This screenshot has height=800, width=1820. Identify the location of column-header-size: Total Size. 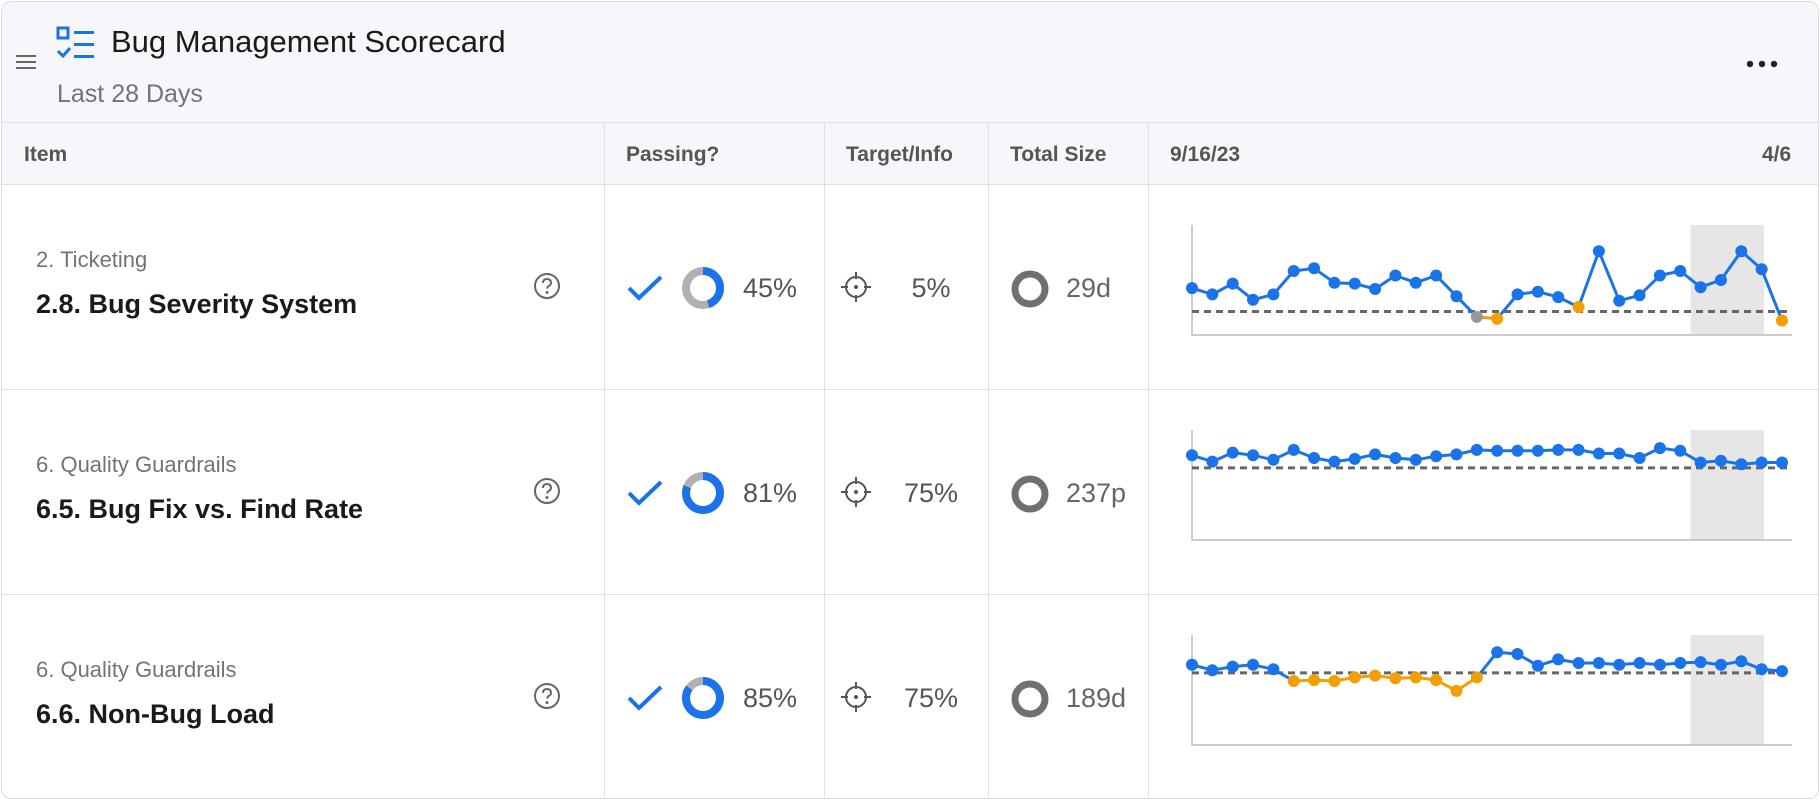
(1058, 154).